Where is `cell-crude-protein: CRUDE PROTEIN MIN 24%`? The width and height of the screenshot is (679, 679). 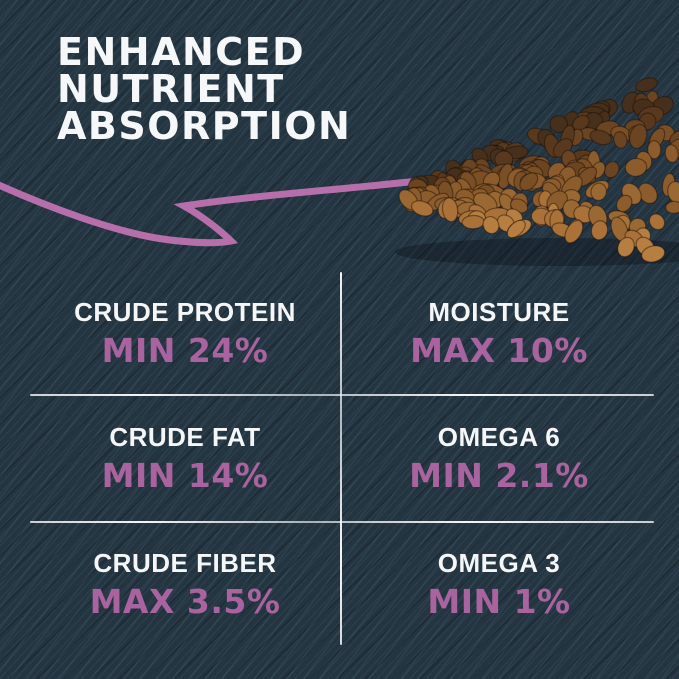
cell-crude-protein: CRUDE PROTEIN MIN 24% is located at coordinates (185, 333).